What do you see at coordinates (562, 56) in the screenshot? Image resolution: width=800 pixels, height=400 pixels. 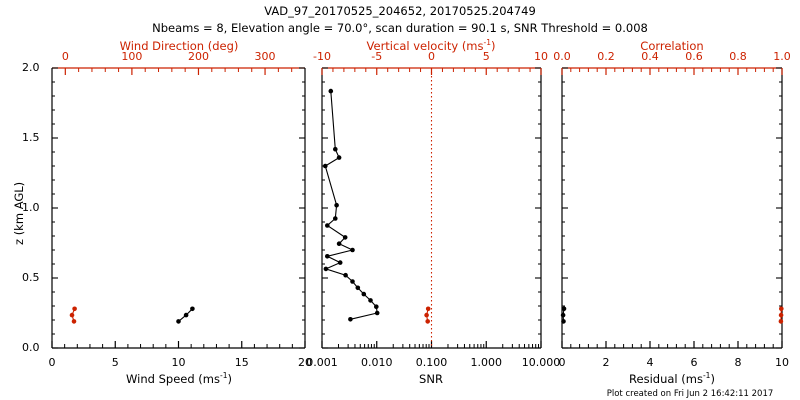 I see `axis-tick-label: 0.0` at bounding box center [562, 56].